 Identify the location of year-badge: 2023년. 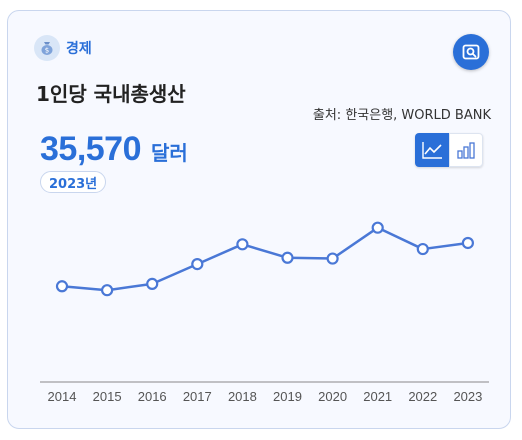
(73, 182).